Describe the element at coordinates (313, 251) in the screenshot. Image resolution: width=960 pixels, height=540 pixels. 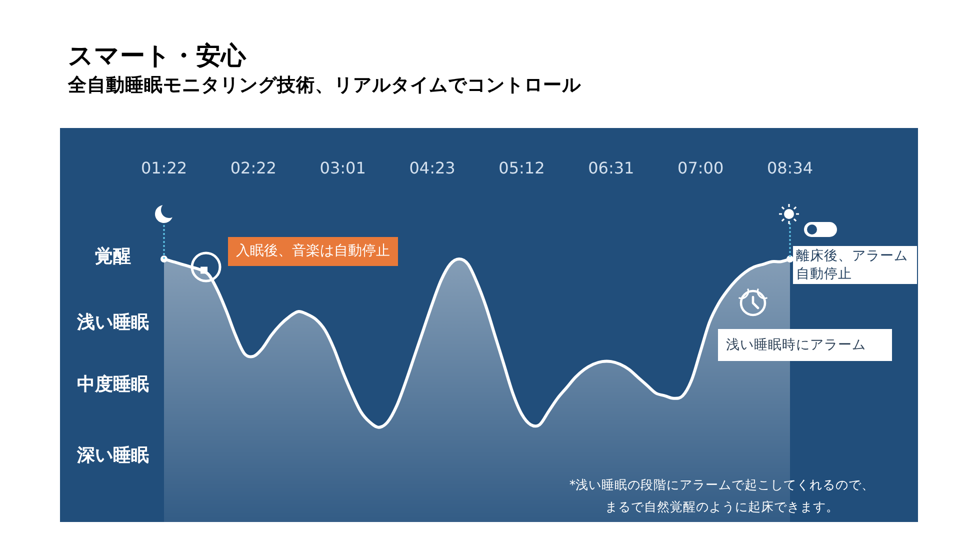
I see `annotation: 入眠後、音楽は自動停止` at that location.